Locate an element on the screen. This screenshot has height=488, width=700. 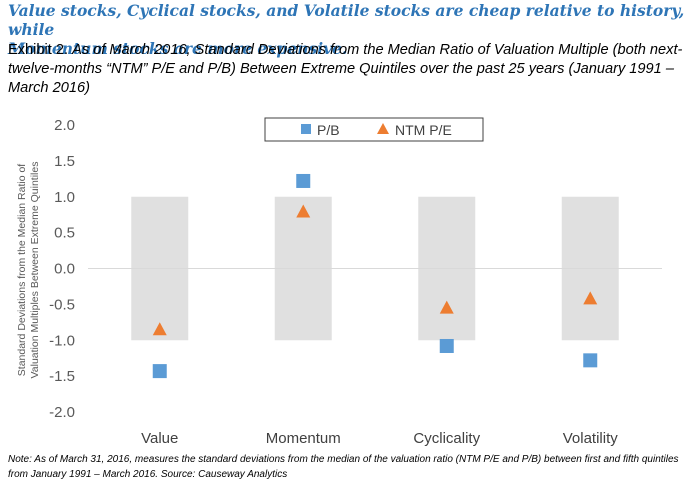
y-tick-label: 0.0 is located at coordinates (64, 269).